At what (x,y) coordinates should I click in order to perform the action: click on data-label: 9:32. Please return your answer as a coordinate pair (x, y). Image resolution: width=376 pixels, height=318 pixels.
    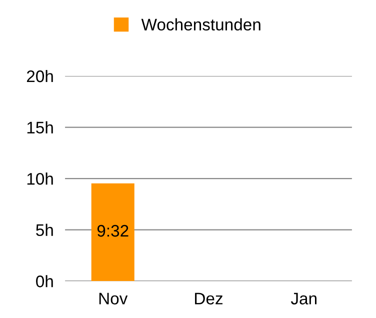
    Looking at the image, I should click on (112, 230).